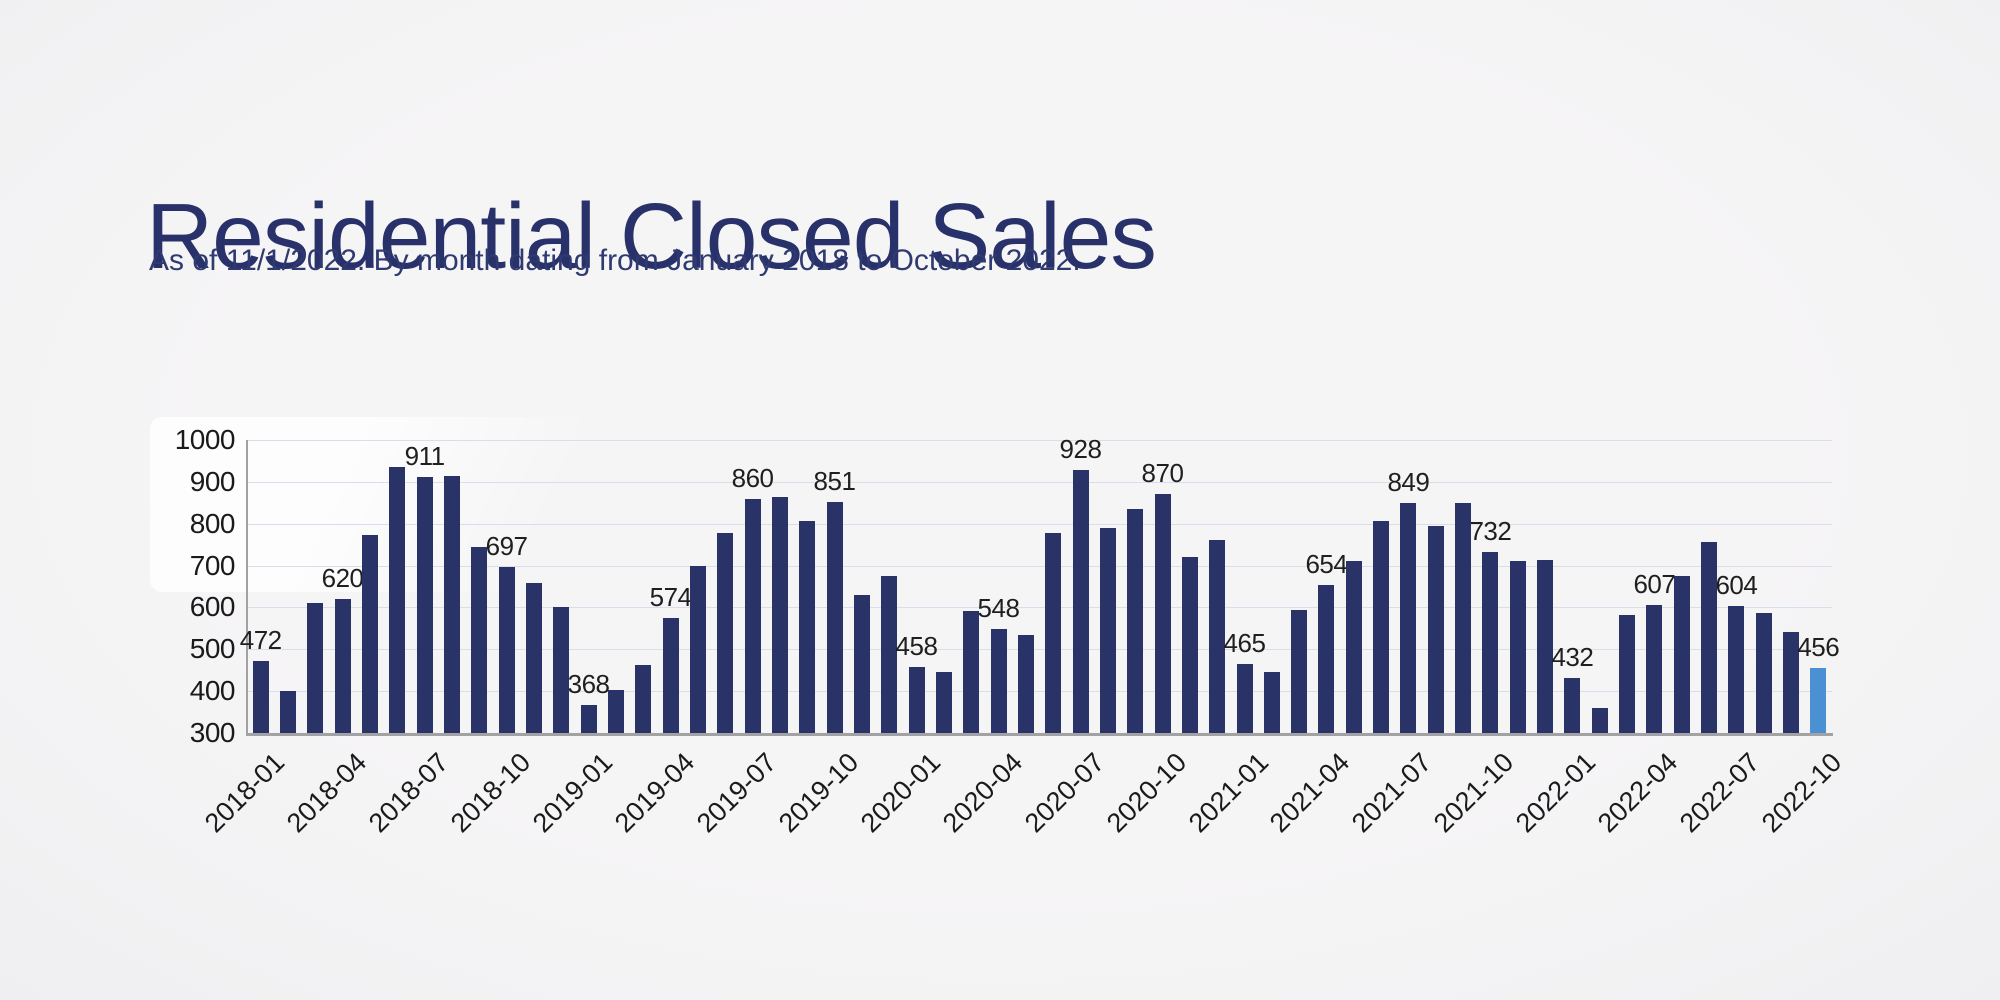 The image size is (2000, 1000). Describe the element at coordinates (212, 691) in the screenshot. I see `y-axis-tick-label: 400` at that location.